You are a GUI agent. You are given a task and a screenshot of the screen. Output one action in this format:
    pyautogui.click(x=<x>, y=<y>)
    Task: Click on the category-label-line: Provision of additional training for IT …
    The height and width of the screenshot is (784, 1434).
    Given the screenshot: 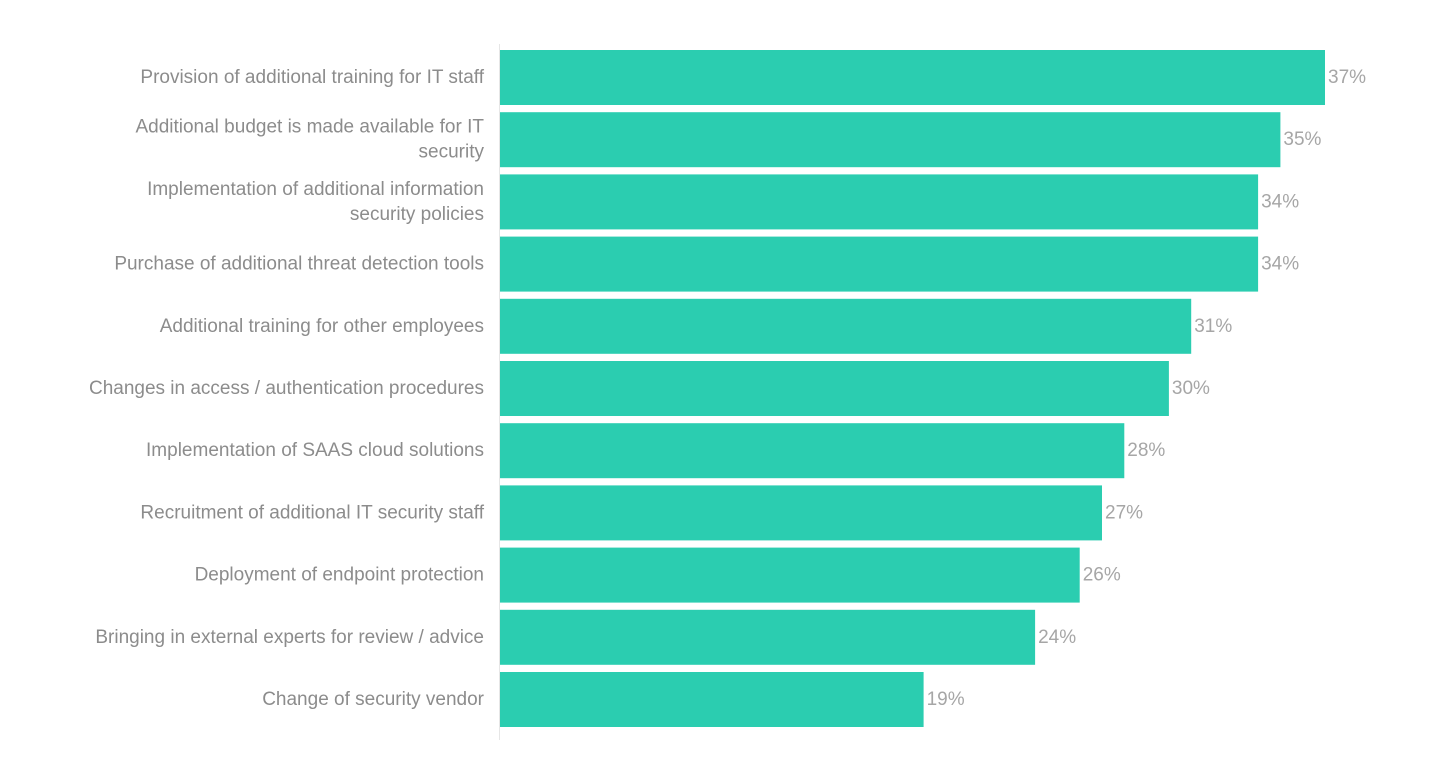 What is the action you would take?
    pyautogui.click(x=312, y=77)
    